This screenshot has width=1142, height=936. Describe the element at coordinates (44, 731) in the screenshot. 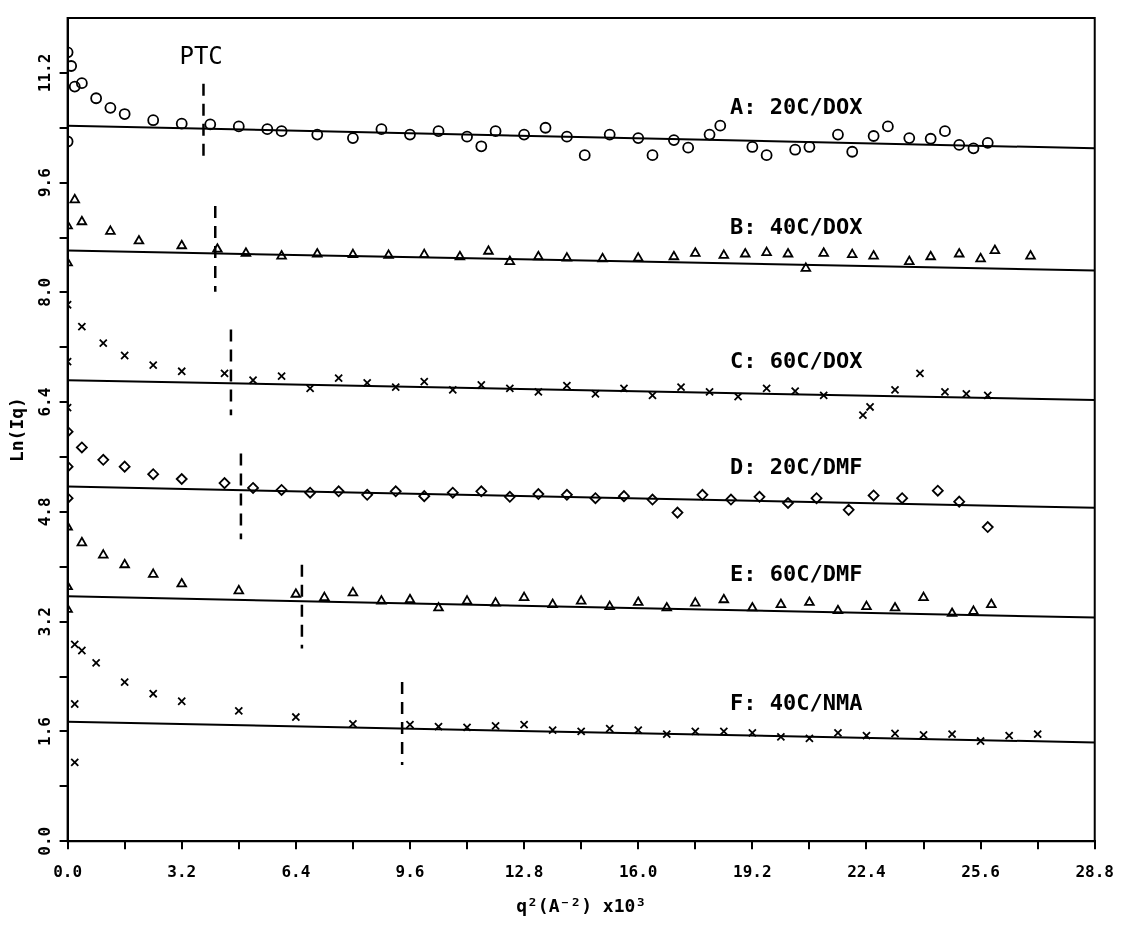

I see `y-tick-label: 1.6` at that location.